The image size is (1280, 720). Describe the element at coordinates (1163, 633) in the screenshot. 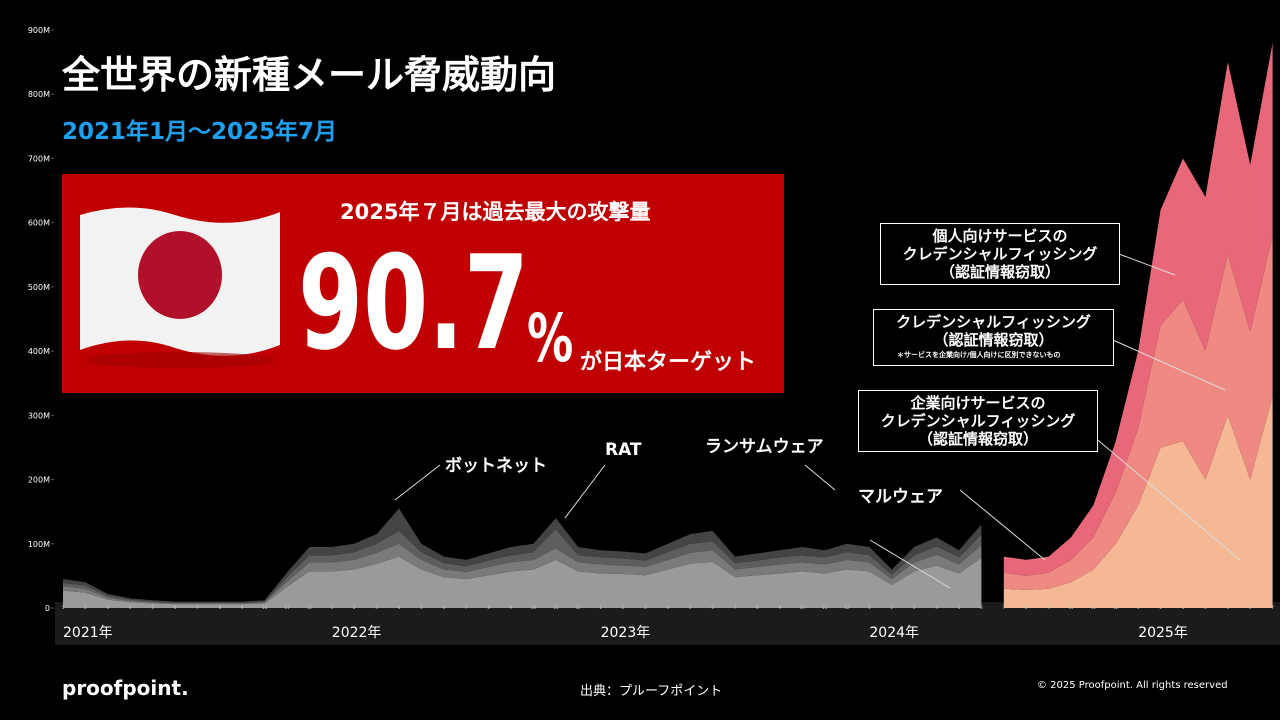

I see `year-label: 2025年` at that location.